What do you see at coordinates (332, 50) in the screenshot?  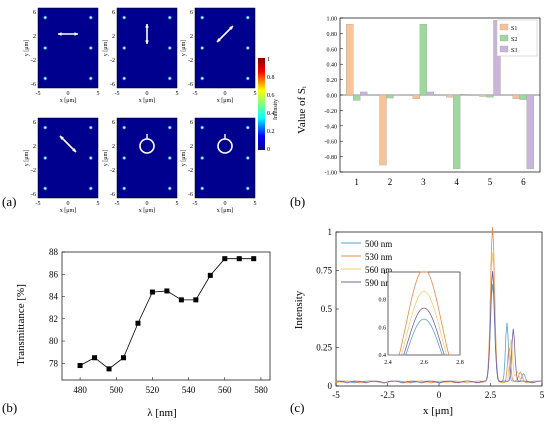 I see `bar-chart-ytick-label: 0.60` at bounding box center [332, 50].